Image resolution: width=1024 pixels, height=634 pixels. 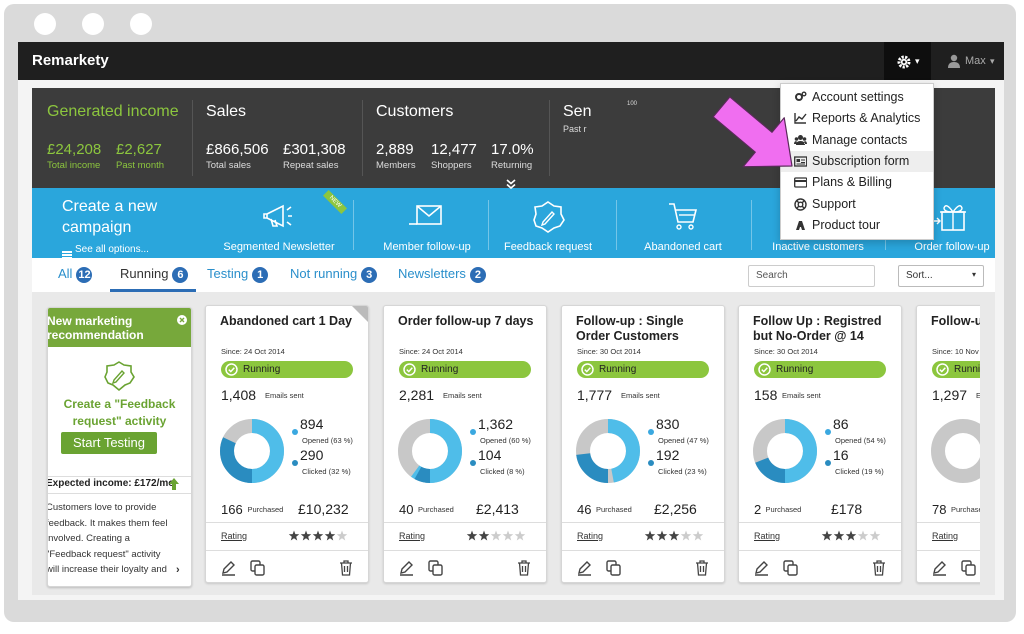 What do you see at coordinates (651, 431) in the screenshot?
I see `opened-dot` at bounding box center [651, 431].